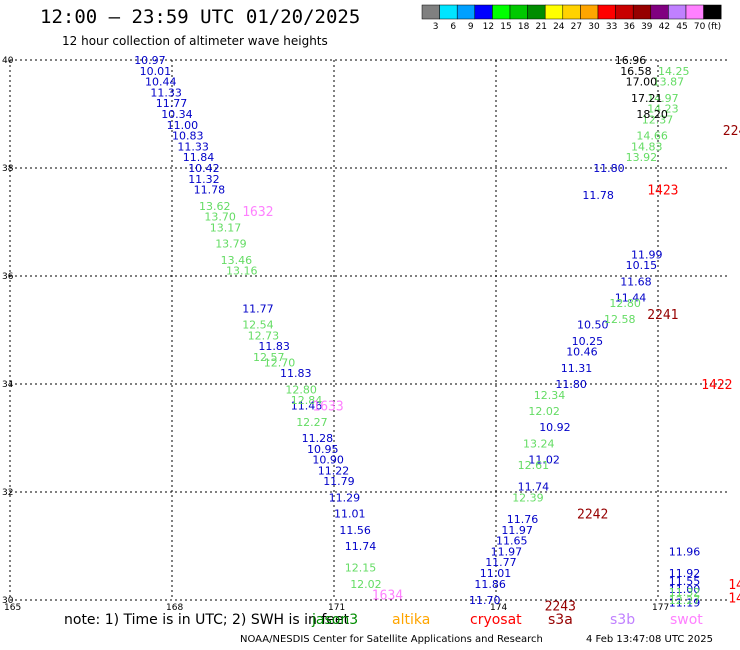 The image size is (740, 650). Describe the element at coordinates (731, 131) in the screenshot. I see `time-annotation: 2240` at that location.